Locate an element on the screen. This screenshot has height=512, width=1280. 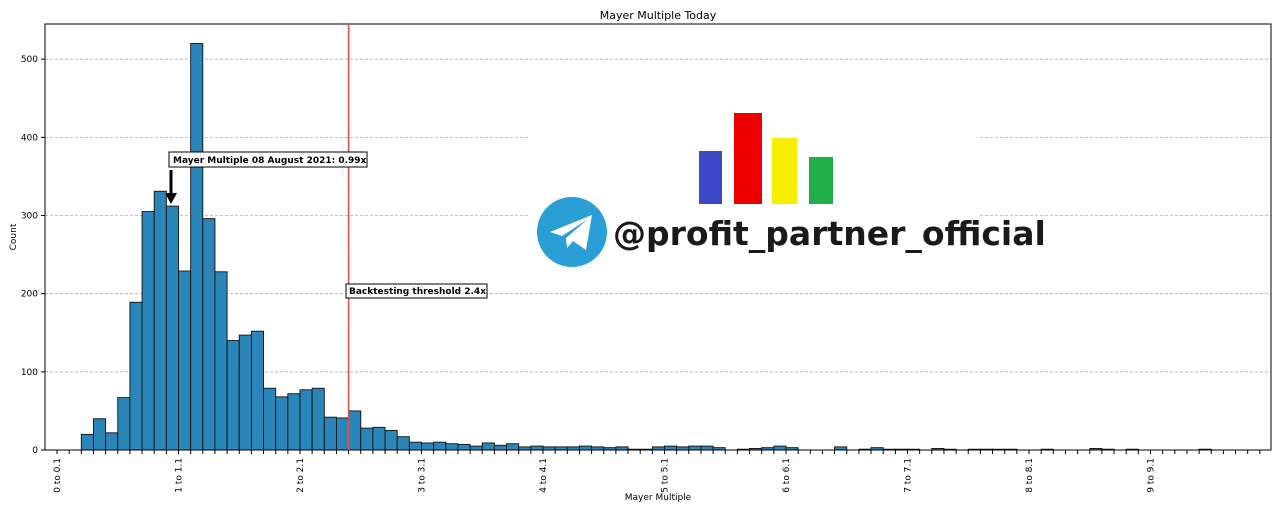
annotation-threshold-box is located at coordinates (416, 291).